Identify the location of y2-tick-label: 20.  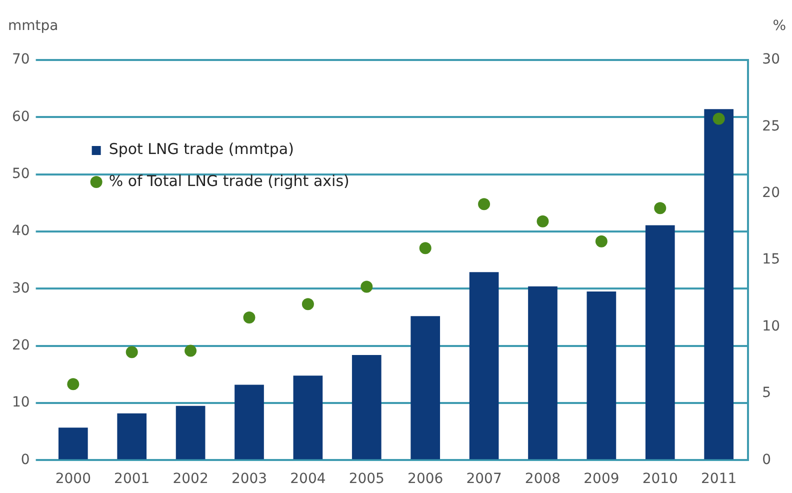
(771, 193).